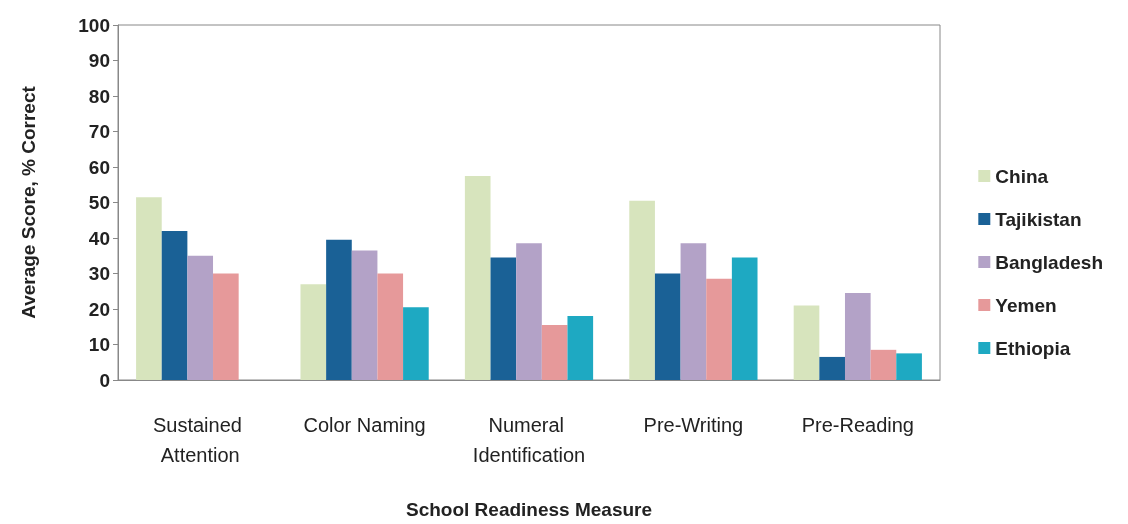 The width and height of the screenshot is (1128, 524). Describe the element at coordinates (1038, 219) in the screenshot. I see `legend-label: Tajikistan` at that location.